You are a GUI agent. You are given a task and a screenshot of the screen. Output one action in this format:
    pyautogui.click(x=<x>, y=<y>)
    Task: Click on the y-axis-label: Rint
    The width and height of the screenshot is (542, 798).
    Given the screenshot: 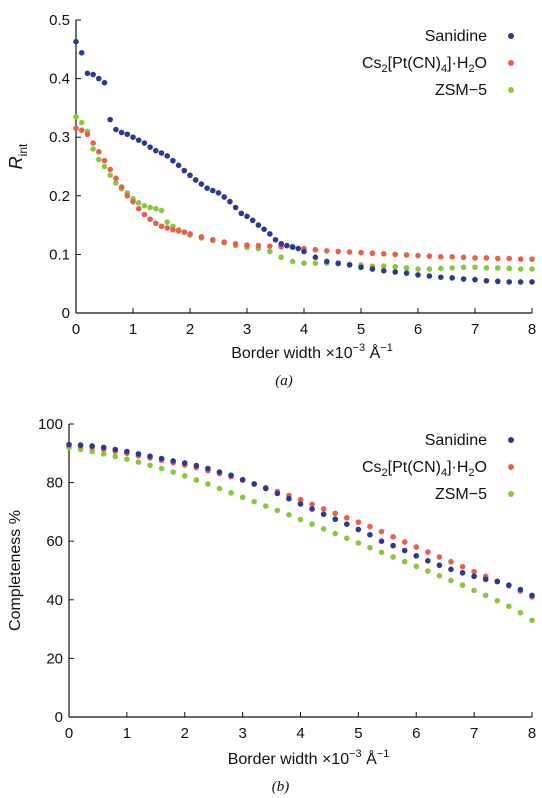 What is the action you would take?
    pyautogui.click(x=18, y=156)
    